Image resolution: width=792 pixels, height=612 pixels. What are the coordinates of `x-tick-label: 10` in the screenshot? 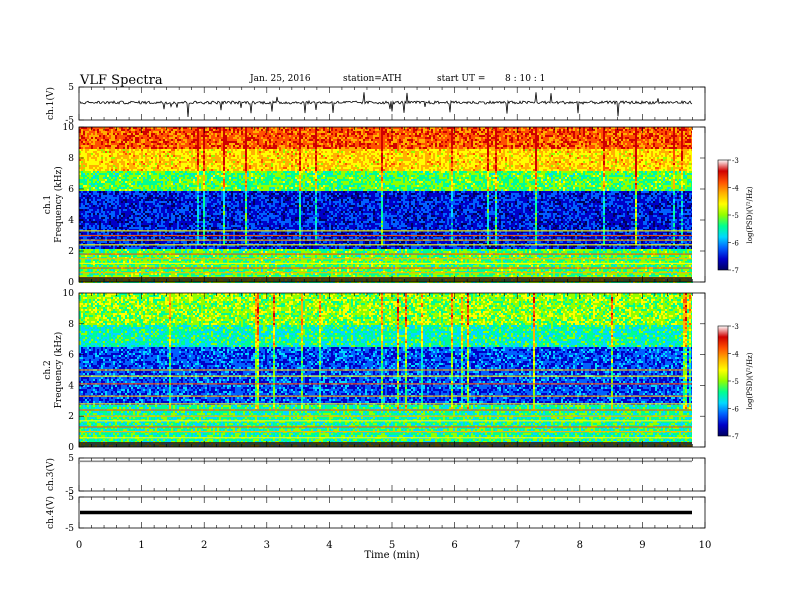 It's located at (705, 545).